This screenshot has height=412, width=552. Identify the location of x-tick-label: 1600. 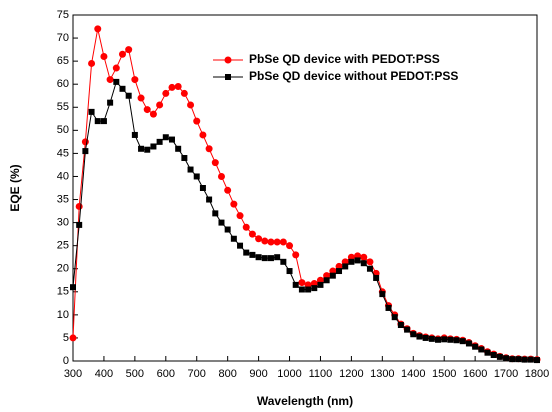
(475, 374).